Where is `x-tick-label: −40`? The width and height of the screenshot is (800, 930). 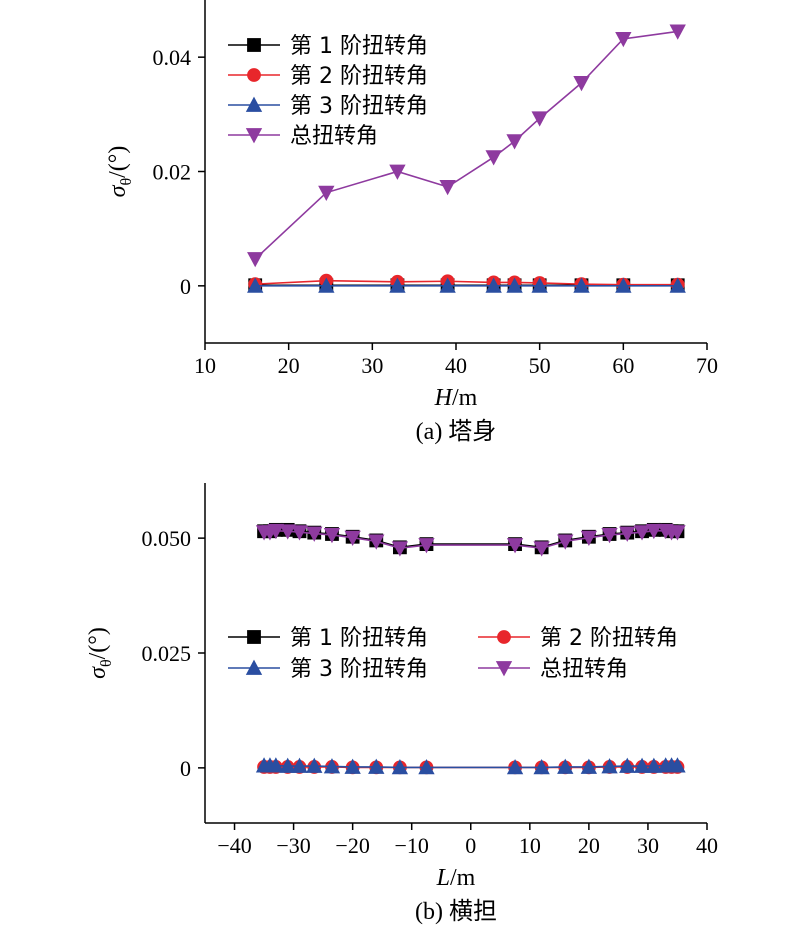
x-tick-label: −40 is located at coordinates (234, 845).